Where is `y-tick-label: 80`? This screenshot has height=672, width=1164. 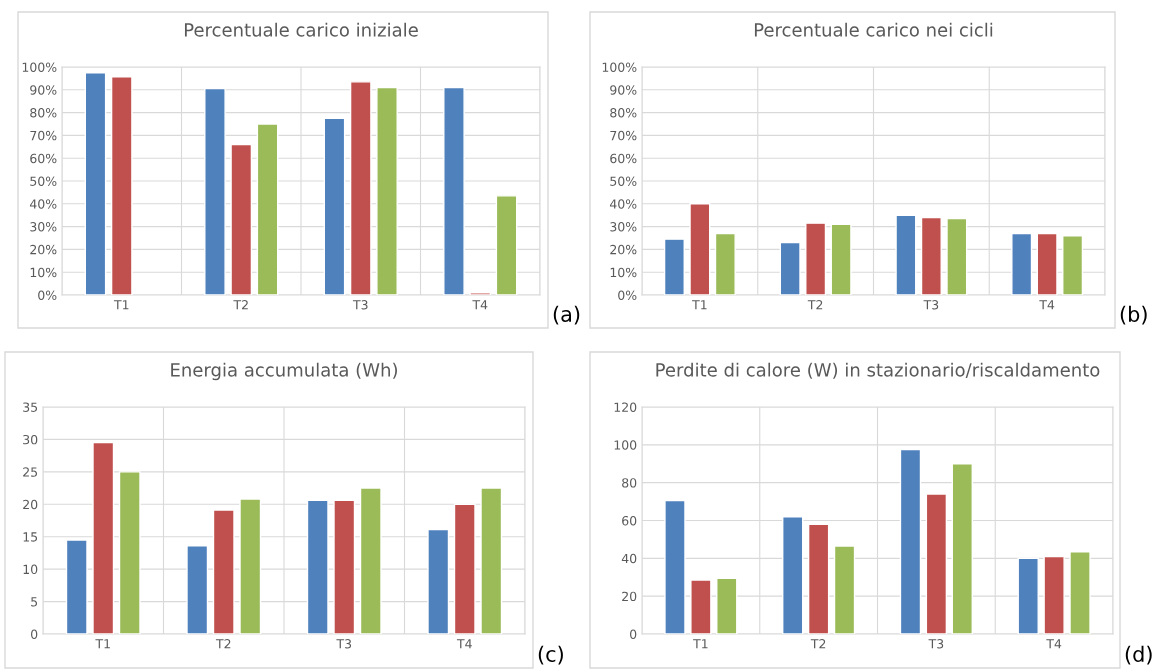
y-tick-label: 80 is located at coordinates (629, 483).